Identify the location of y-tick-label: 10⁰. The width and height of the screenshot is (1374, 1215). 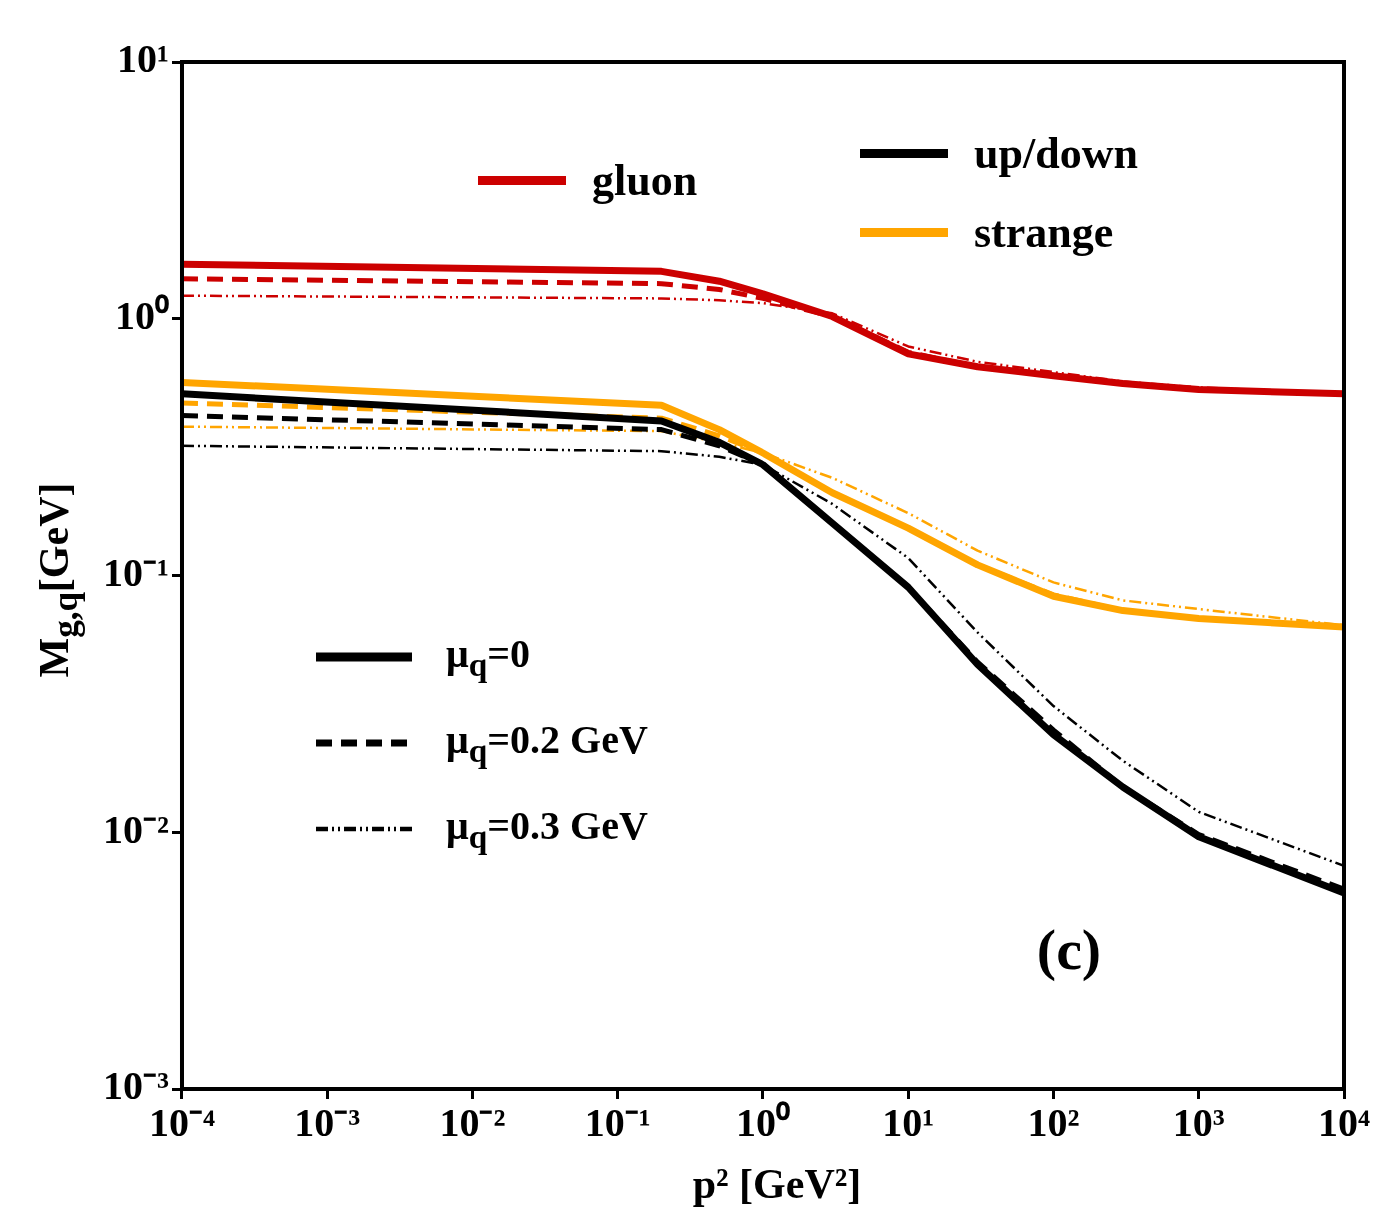
(141, 316).